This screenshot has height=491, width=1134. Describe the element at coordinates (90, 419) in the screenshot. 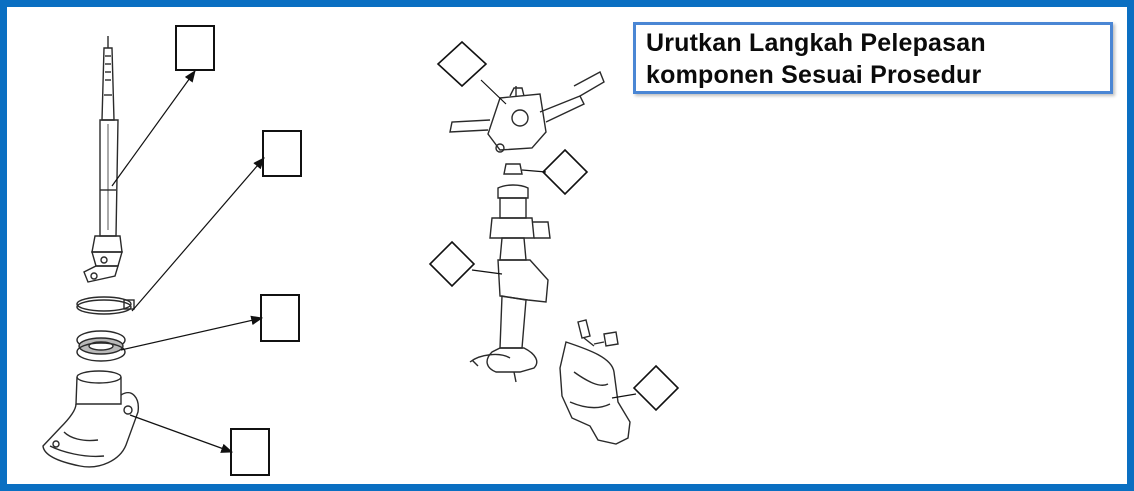

I see `column-cover-drawing` at that location.